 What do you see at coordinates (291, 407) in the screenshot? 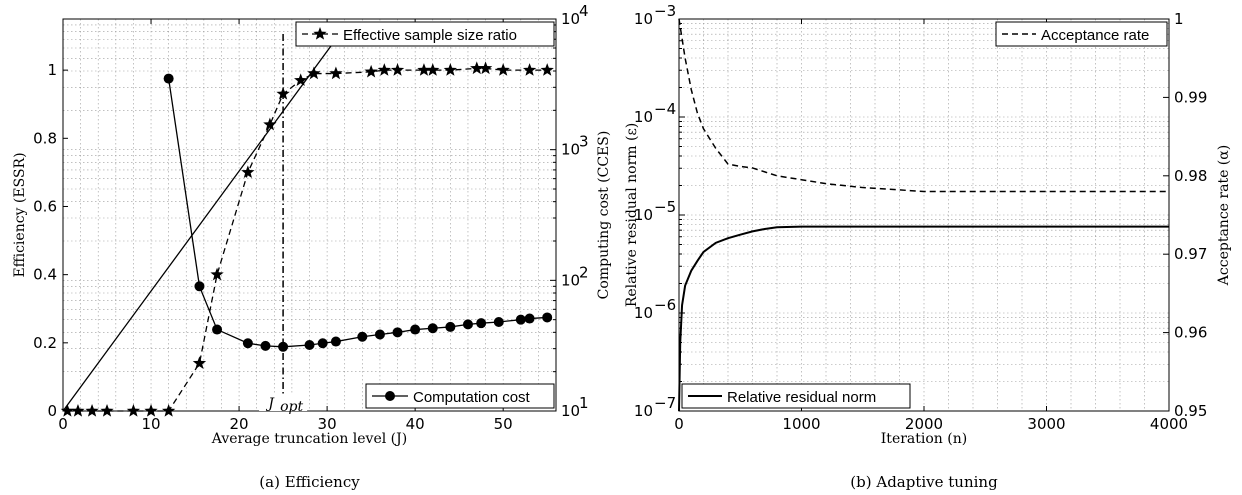
I see `jopt-label-sub: opt` at bounding box center [291, 407].